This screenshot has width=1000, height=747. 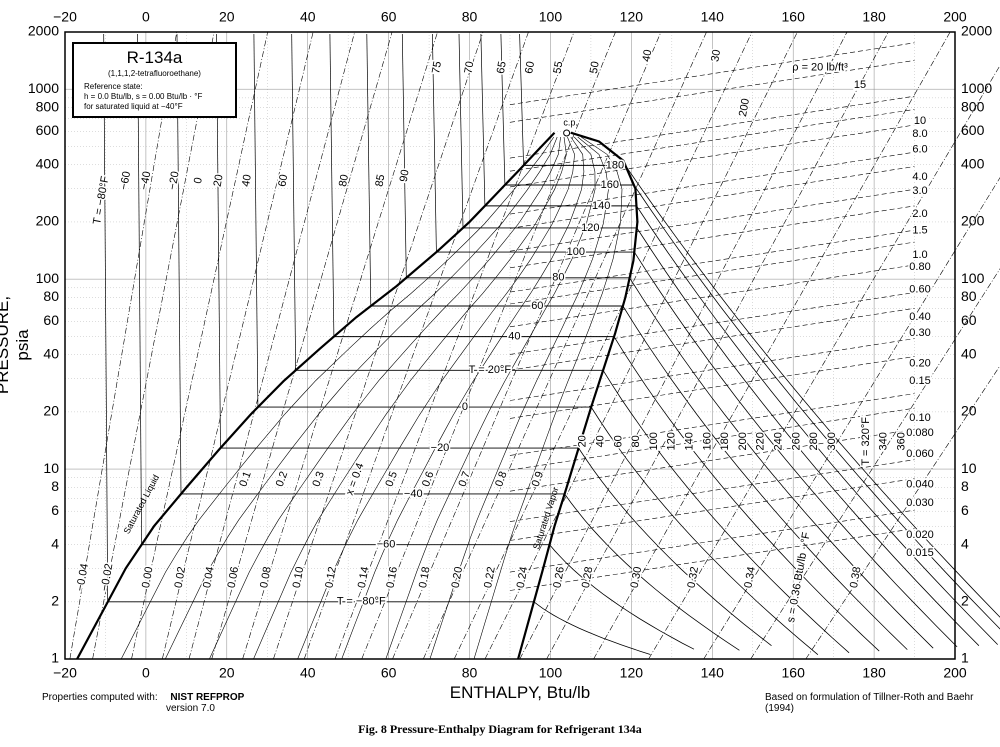 I want to click on x-tick-label-bottom: 100, so click(x=551, y=673).